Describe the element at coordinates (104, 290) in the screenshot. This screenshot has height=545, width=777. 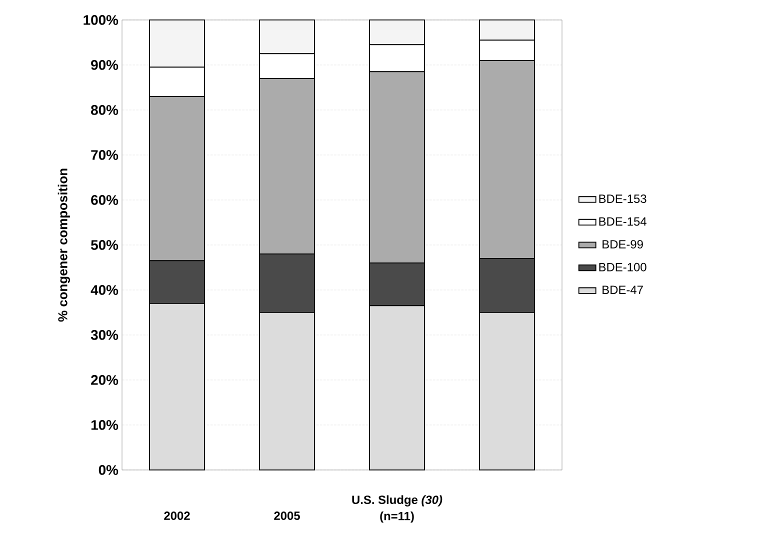
I see `y-tick-label: 40%` at that location.